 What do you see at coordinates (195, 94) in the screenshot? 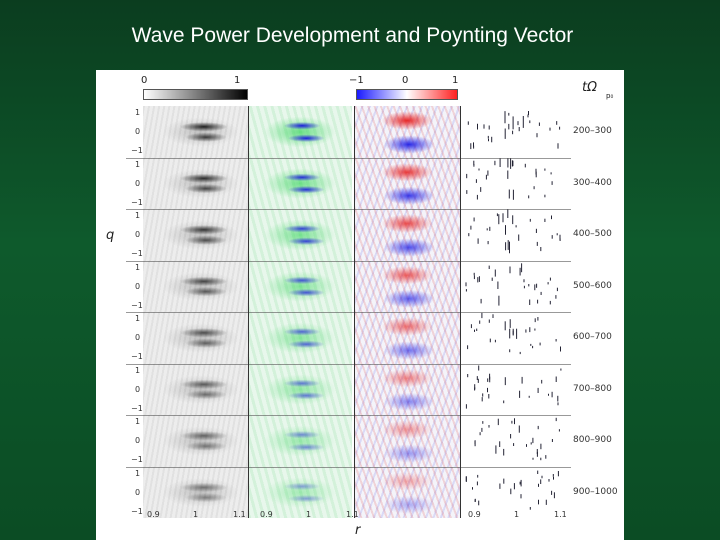
I see `colorbar-gray` at bounding box center [195, 94].